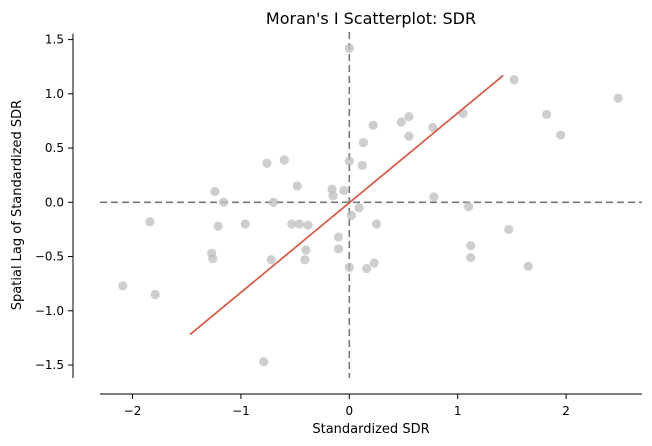 The height and width of the screenshot is (446, 652). What do you see at coordinates (133, 411) in the screenshot?
I see `x-tick-label: −2` at bounding box center [133, 411].